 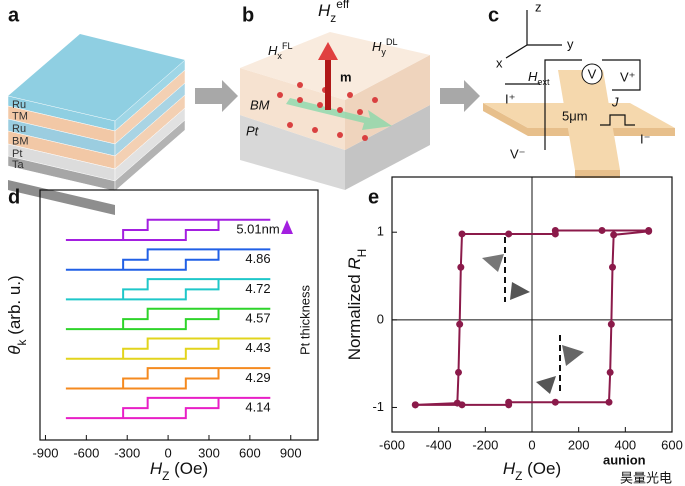 What do you see at coordinates (19, 129) in the screenshot?
I see `layer-label: Ru` at bounding box center [19, 129].